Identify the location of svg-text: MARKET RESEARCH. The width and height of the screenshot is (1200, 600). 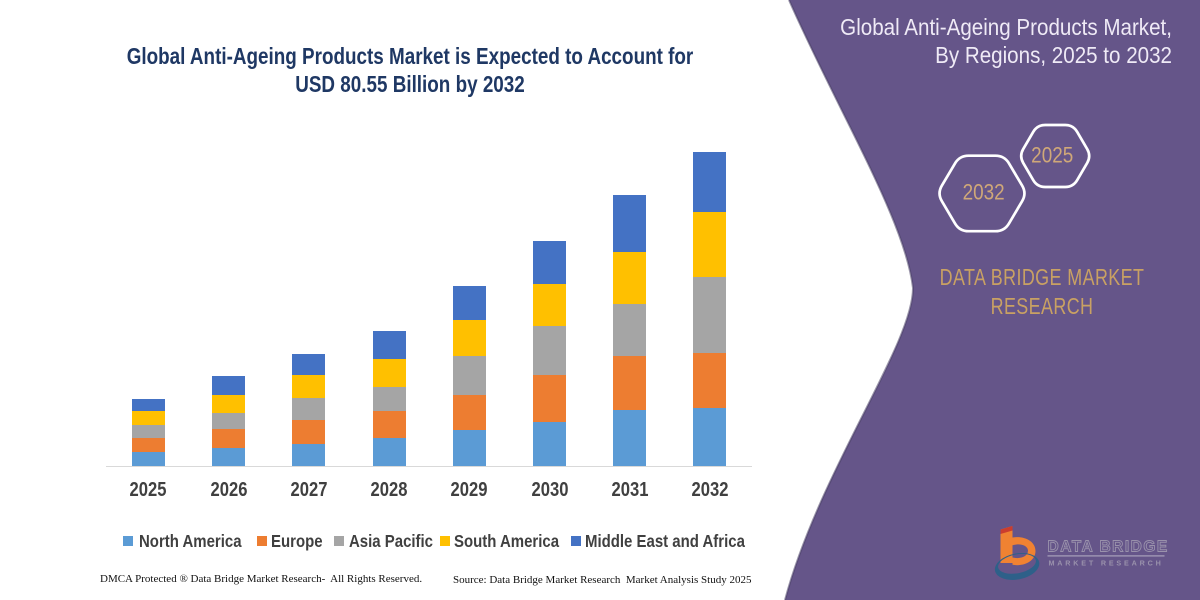
(1106, 563).